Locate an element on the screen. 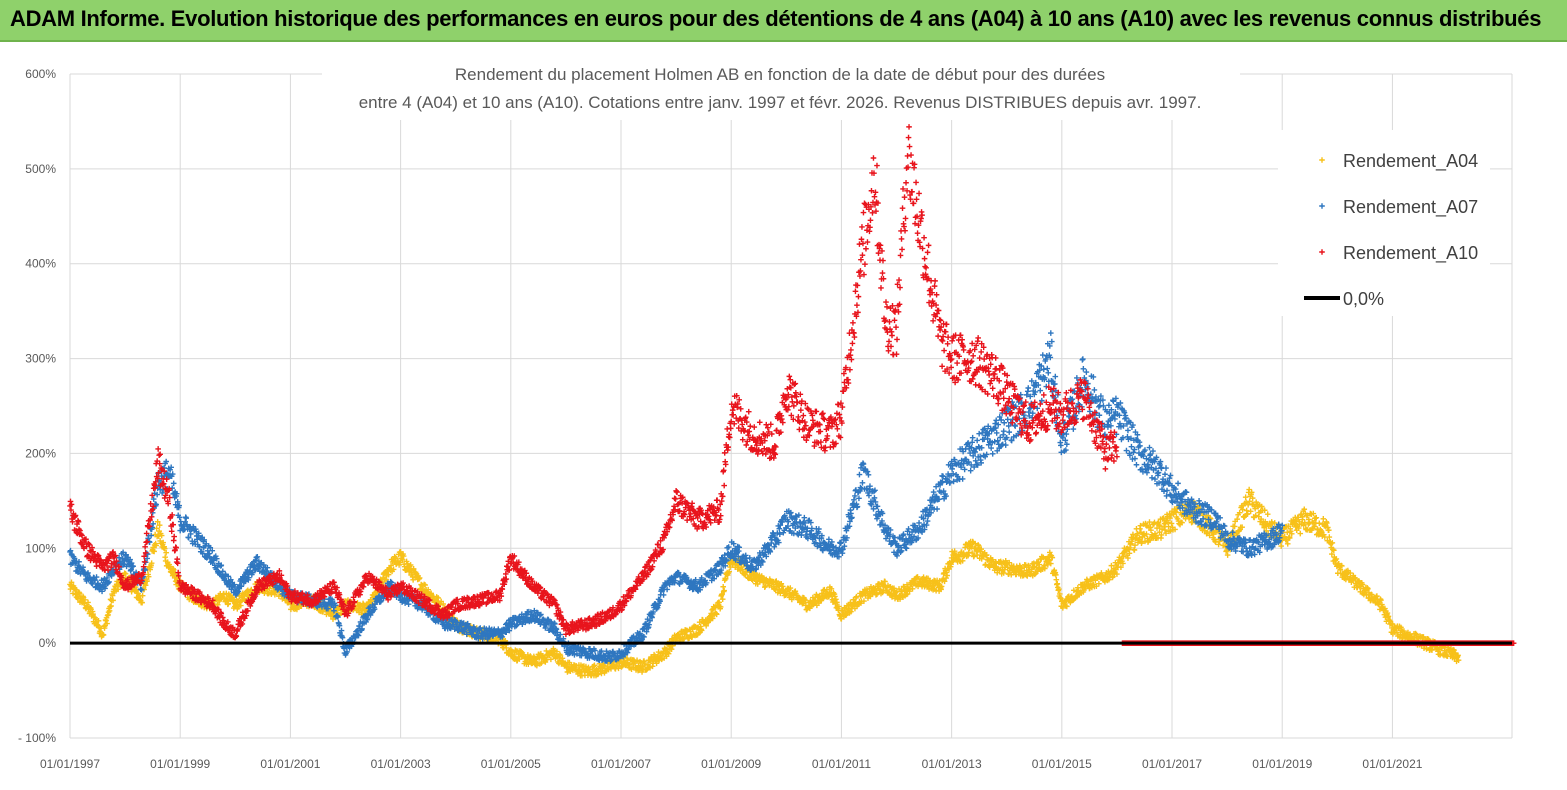 The width and height of the screenshot is (1567, 790). x-tick-label: 01/01/2001 is located at coordinates (290, 764).